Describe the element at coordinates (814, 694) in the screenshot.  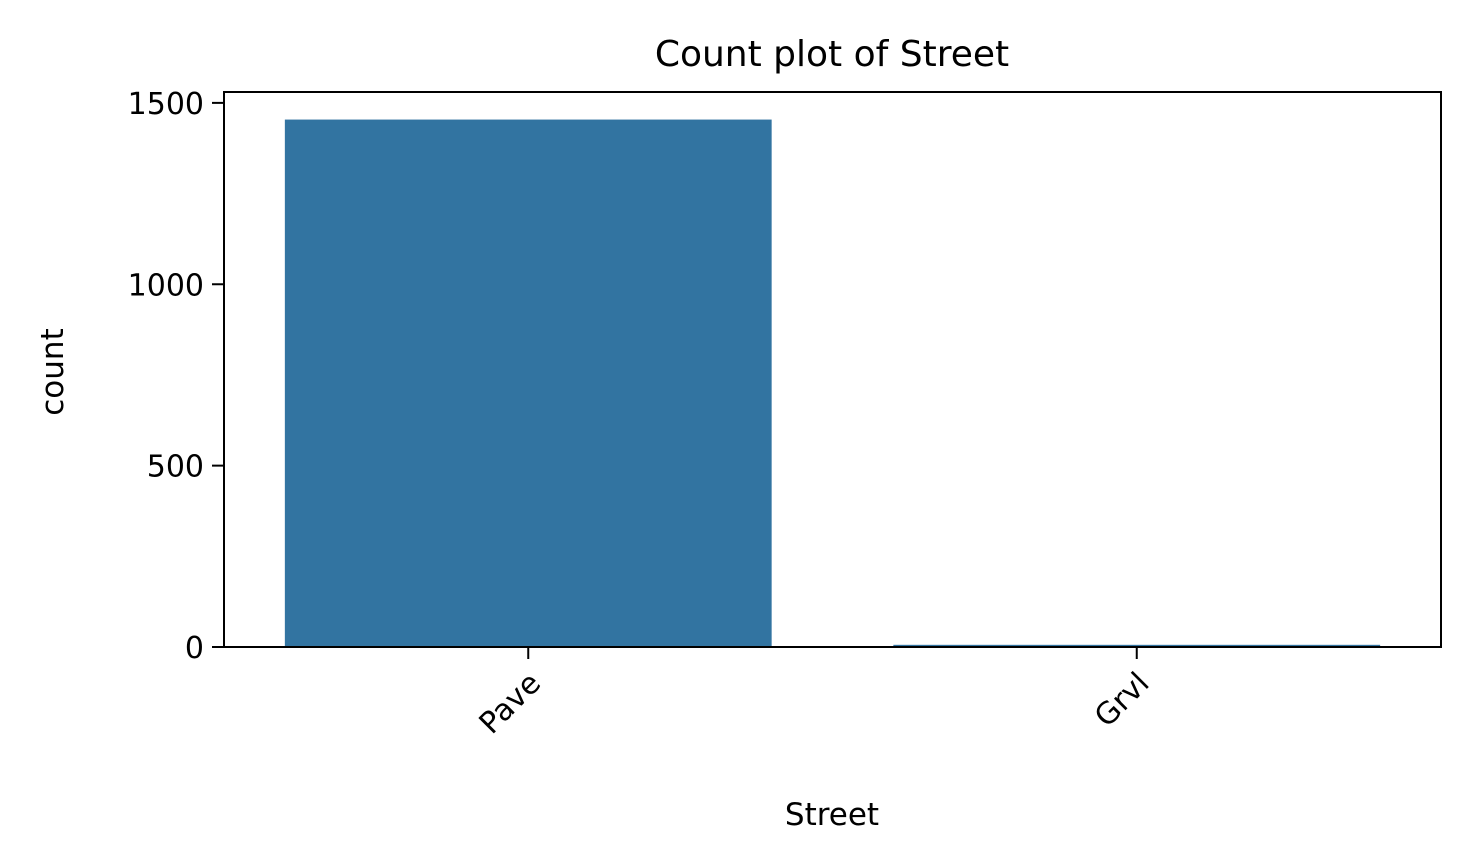
I see `x-axis-ticks: Pave Grvl` at that location.